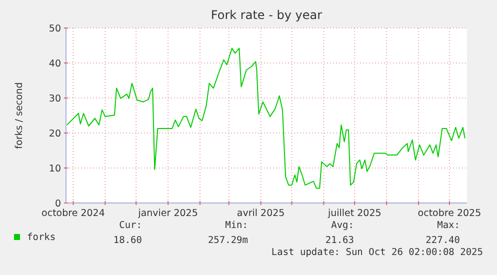 The width and height of the screenshot is (497, 275). What do you see at coordinates (54, 99) in the screenshot?
I see `y-tick-label: 30` at bounding box center [54, 99].